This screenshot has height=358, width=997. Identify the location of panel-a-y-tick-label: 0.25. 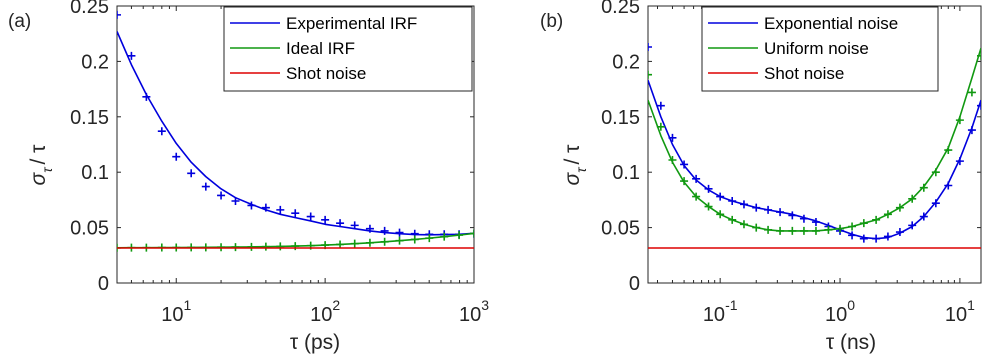
(89, 9).